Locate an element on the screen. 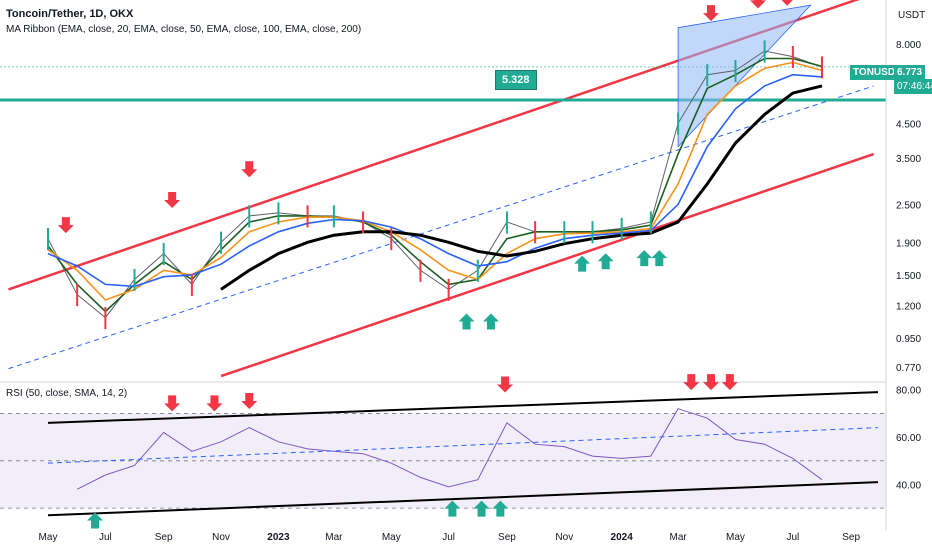 This screenshot has height=550, width=932. price-tick-label: 4.500 is located at coordinates (908, 124).